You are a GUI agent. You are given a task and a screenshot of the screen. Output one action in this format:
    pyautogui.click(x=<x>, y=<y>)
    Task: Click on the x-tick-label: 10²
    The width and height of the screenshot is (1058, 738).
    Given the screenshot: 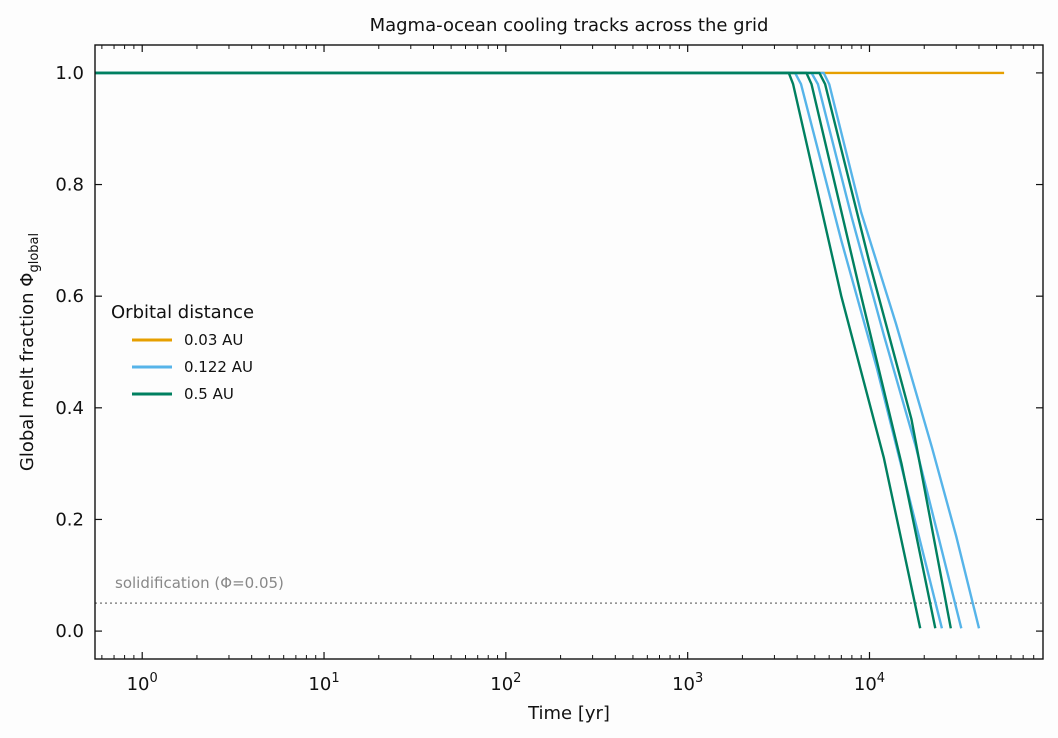 What is the action you would take?
    pyautogui.click(x=505, y=683)
    